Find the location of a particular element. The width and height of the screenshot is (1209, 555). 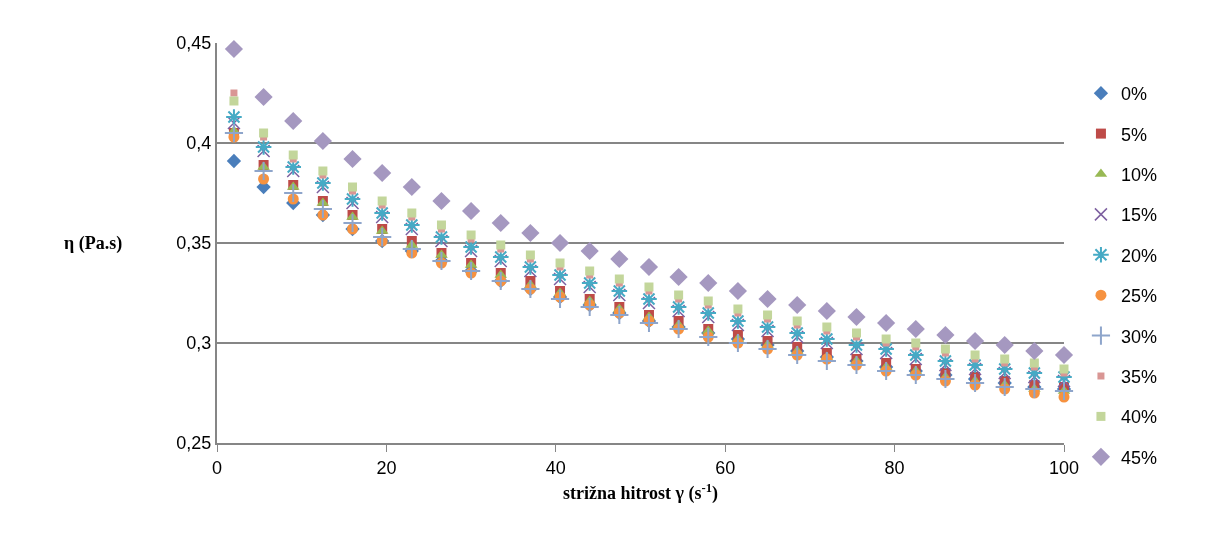

x-tick-label: 80 is located at coordinates (894, 467).